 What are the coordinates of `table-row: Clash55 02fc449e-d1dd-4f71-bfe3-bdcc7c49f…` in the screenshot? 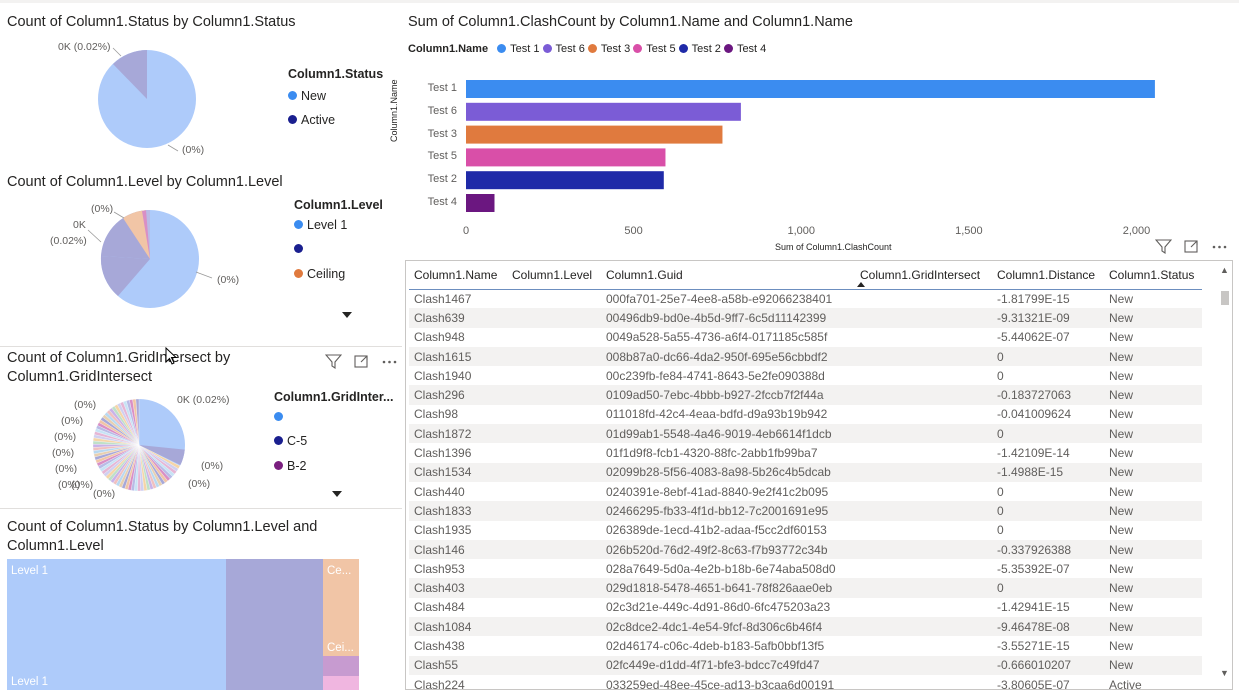 It's located at (805, 665).